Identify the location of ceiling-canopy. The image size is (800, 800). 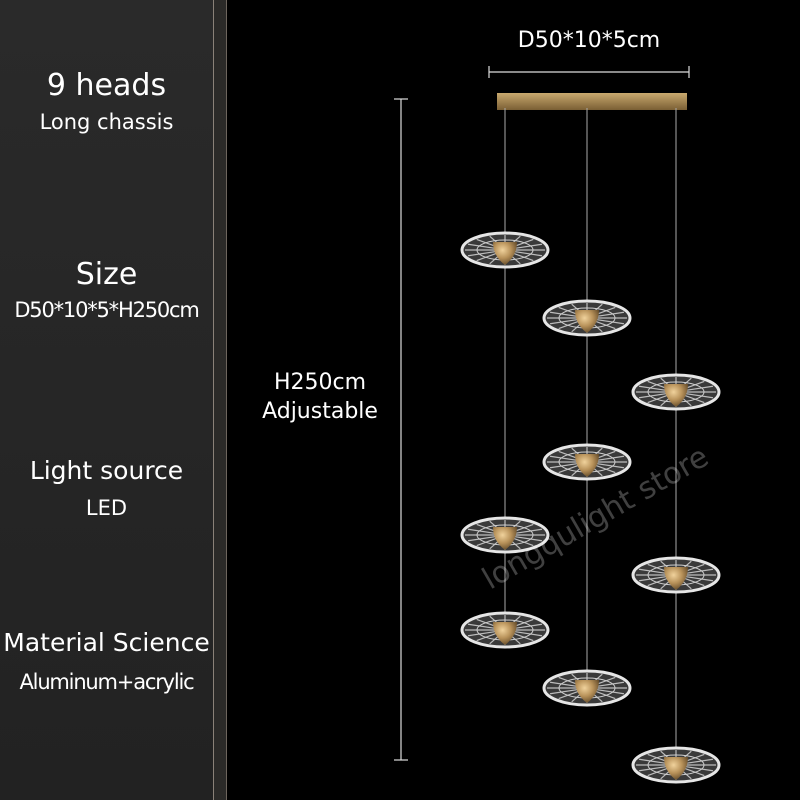
(592, 101).